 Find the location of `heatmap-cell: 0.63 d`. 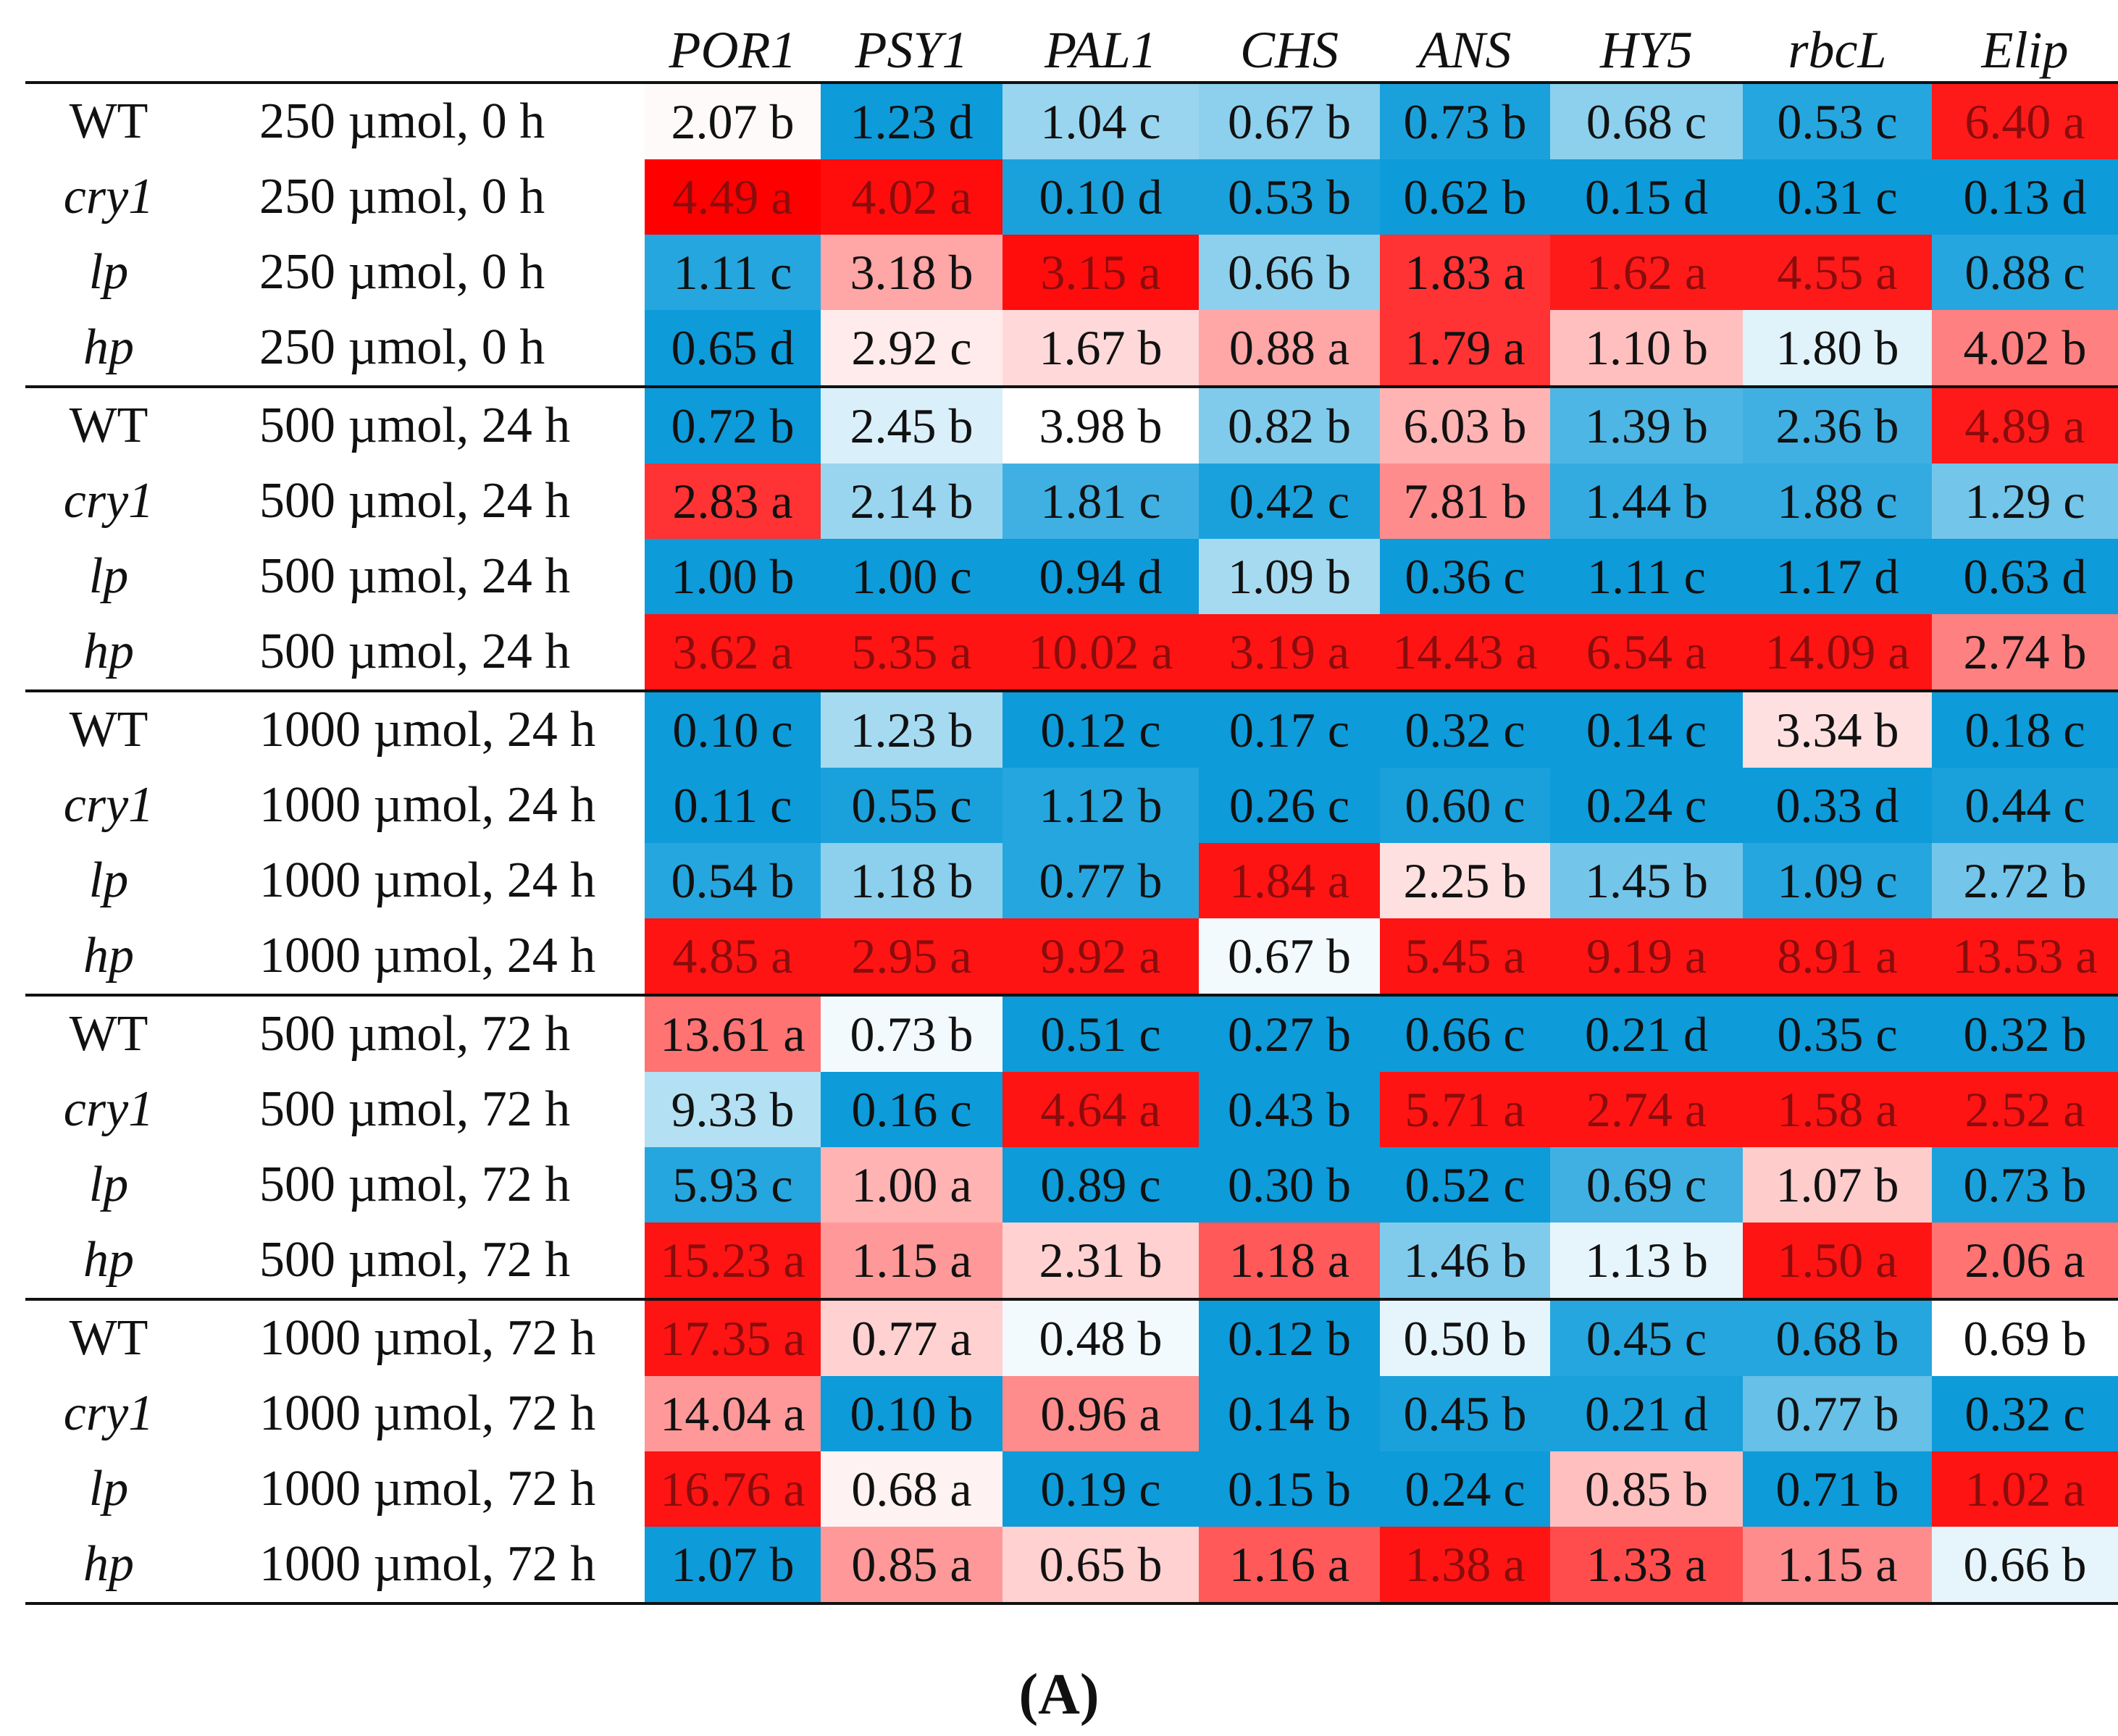

heatmap-cell: 0.63 d is located at coordinates (2025, 577).